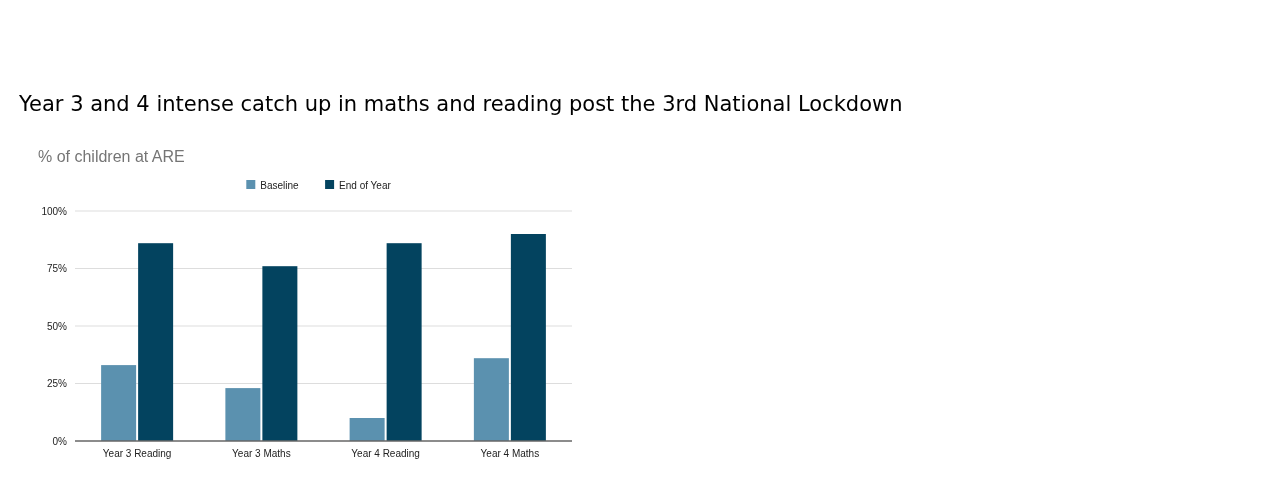 The height and width of the screenshot is (484, 1271). I want to click on x-tick-label: Year 3 Reading, so click(137, 453).